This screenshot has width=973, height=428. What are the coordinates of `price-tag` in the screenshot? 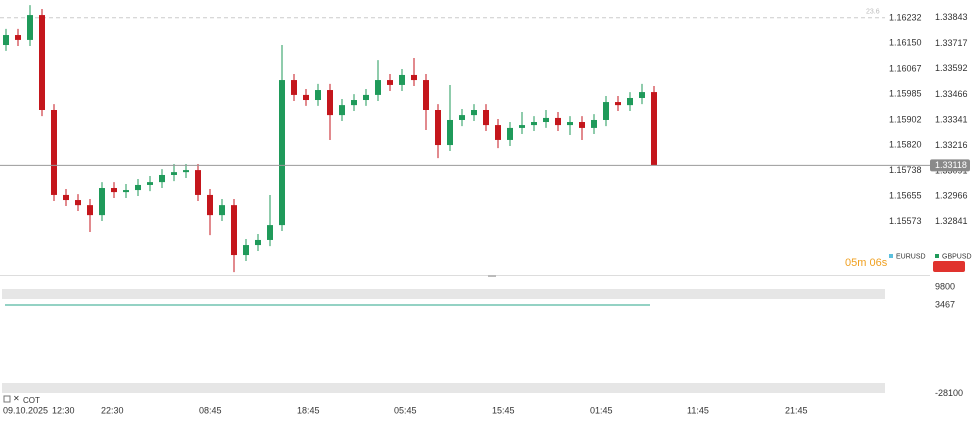 It's located at (950, 165).